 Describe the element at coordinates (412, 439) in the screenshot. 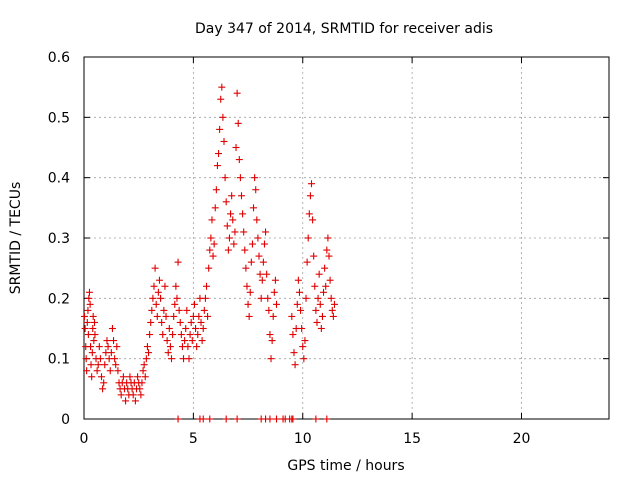

I see `x-tick-label: 15` at that location.